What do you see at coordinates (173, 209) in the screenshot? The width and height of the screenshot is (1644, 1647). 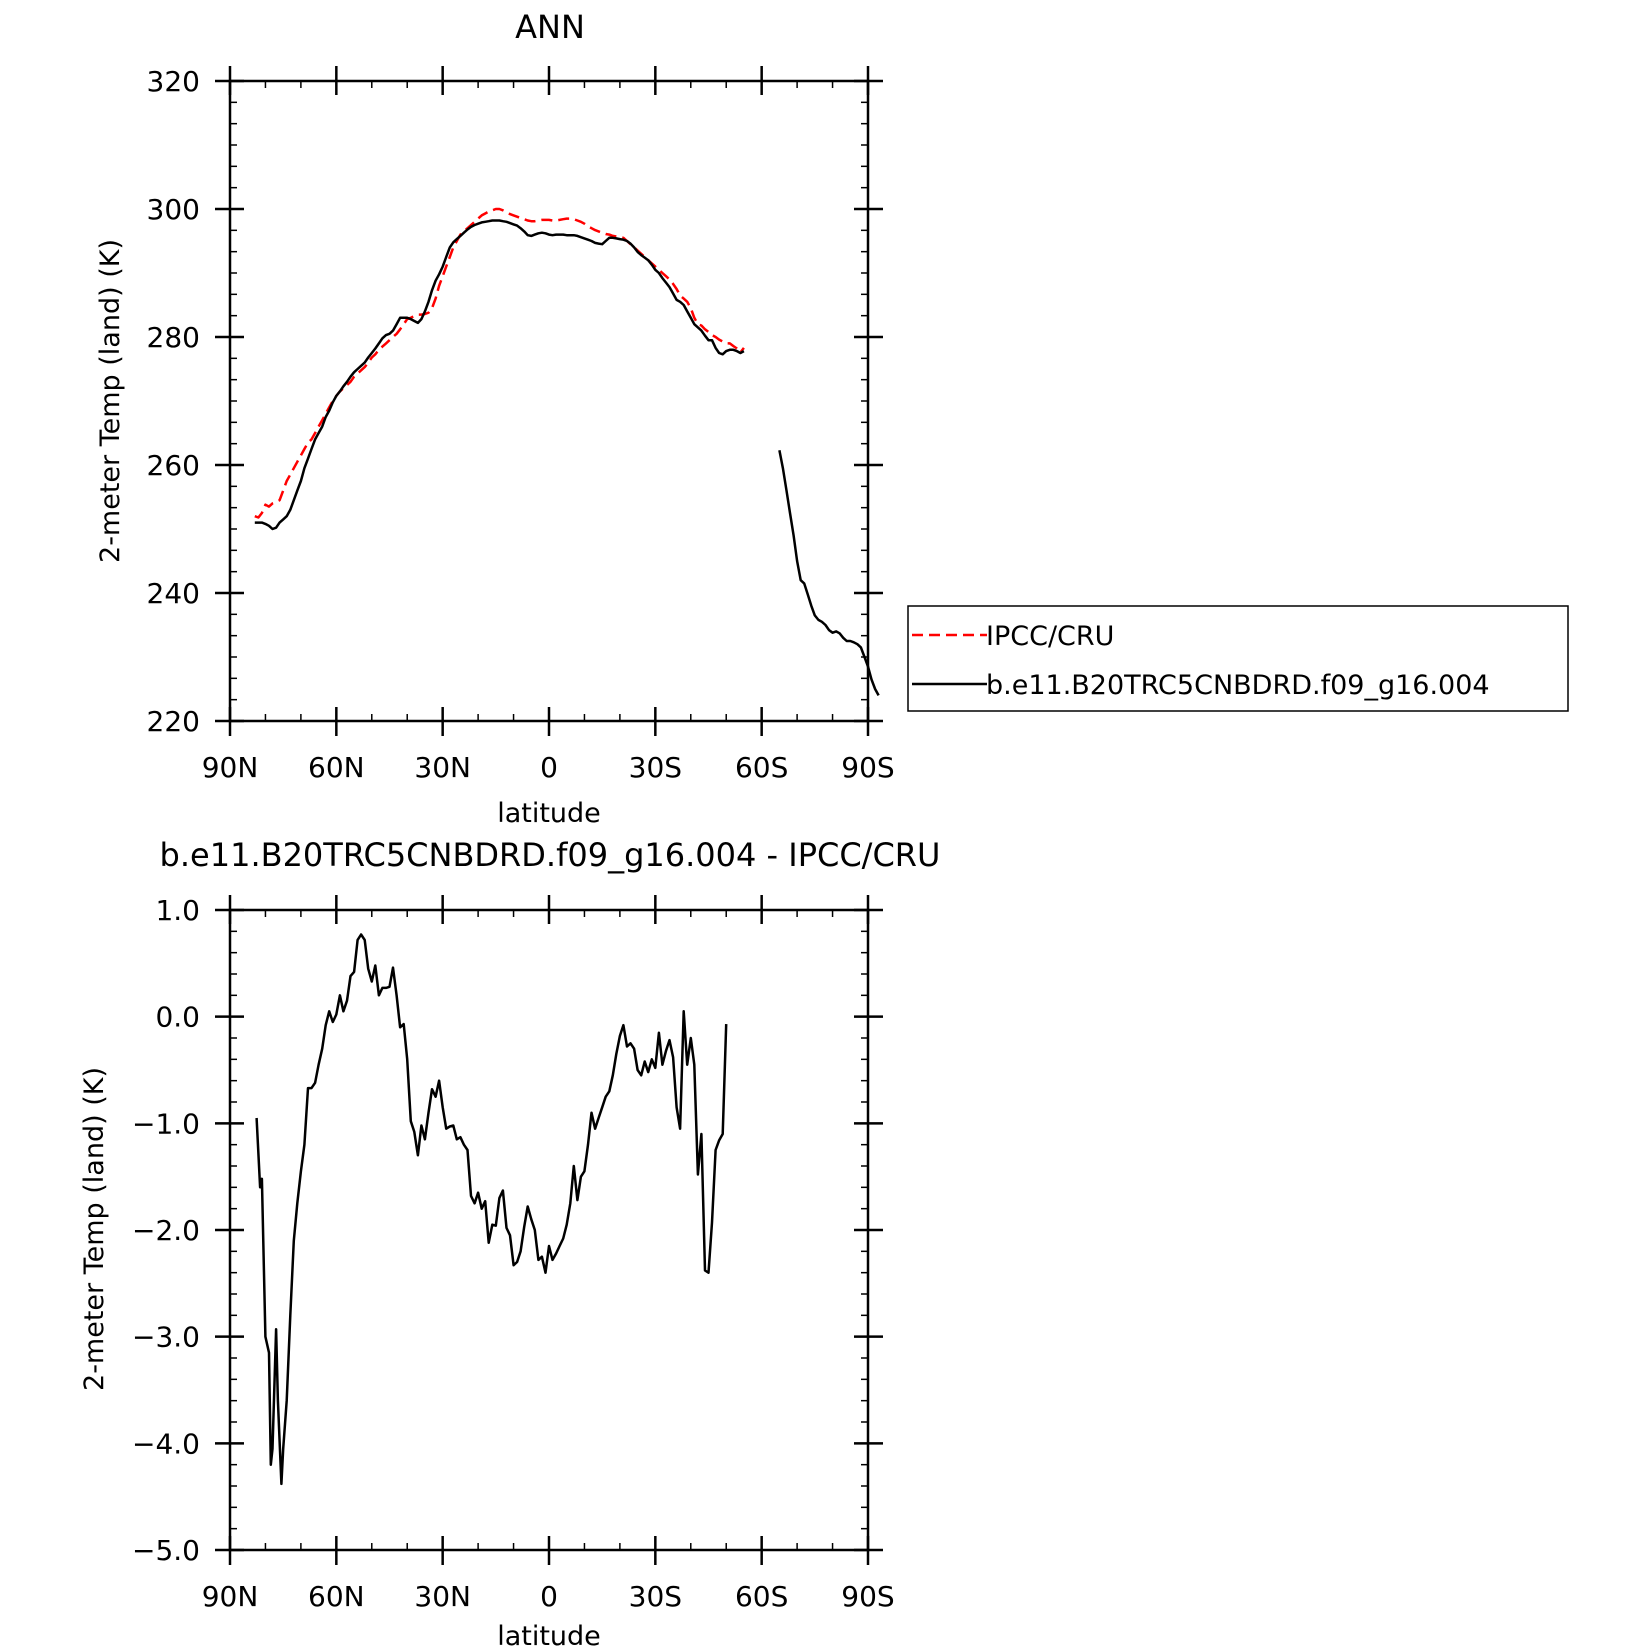 I see `y-tick-label: 300` at bounding box center [173, 209].